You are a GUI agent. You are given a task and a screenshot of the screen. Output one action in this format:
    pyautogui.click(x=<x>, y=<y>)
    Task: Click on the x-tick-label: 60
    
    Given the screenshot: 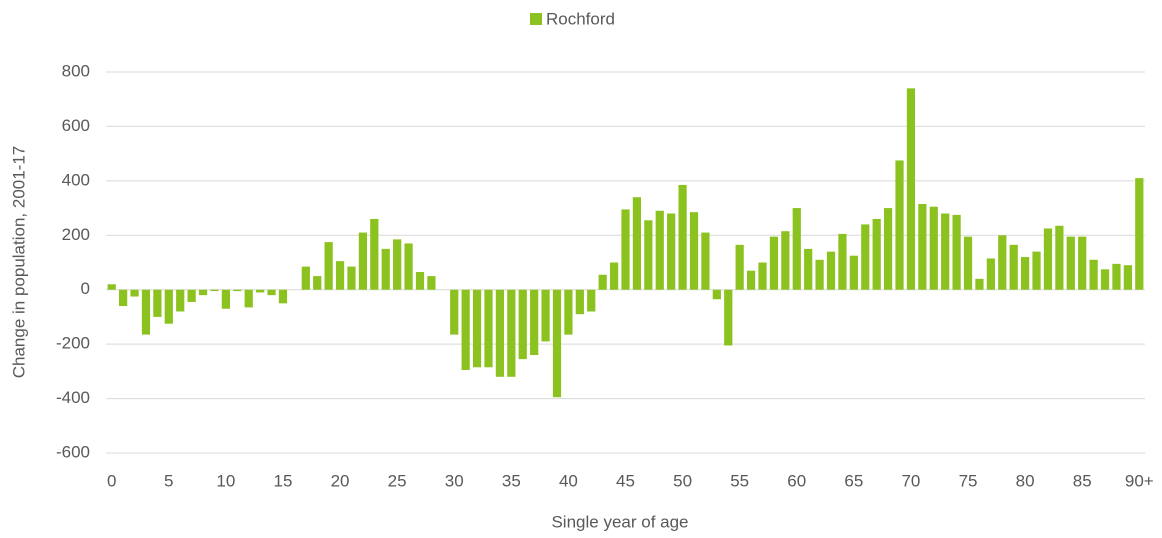 What is the action you would take?
    pyautogui.click(x=796, y=480)
    